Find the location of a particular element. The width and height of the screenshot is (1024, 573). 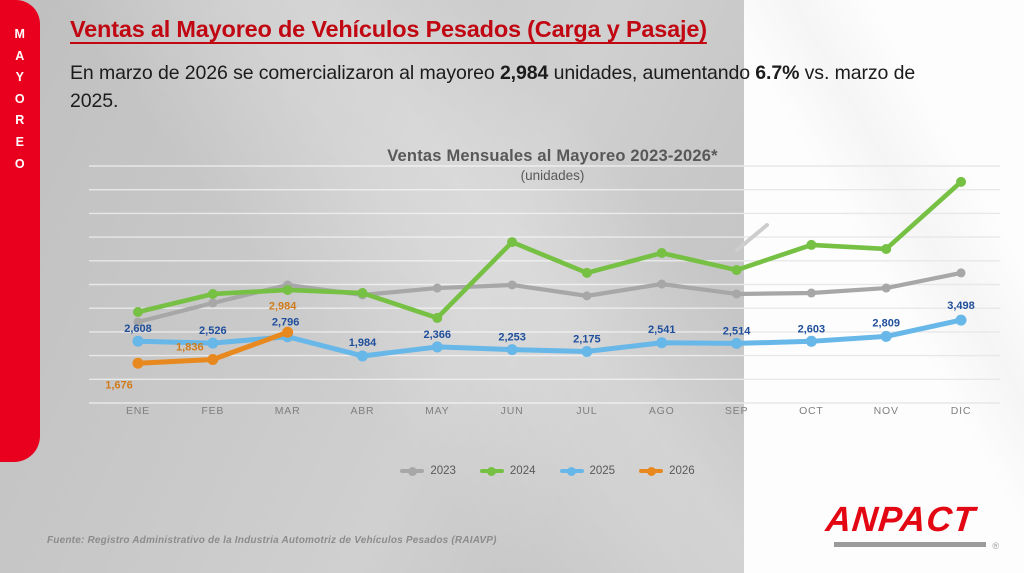

data-label: 2,175 is located at coordinates (587, 339).